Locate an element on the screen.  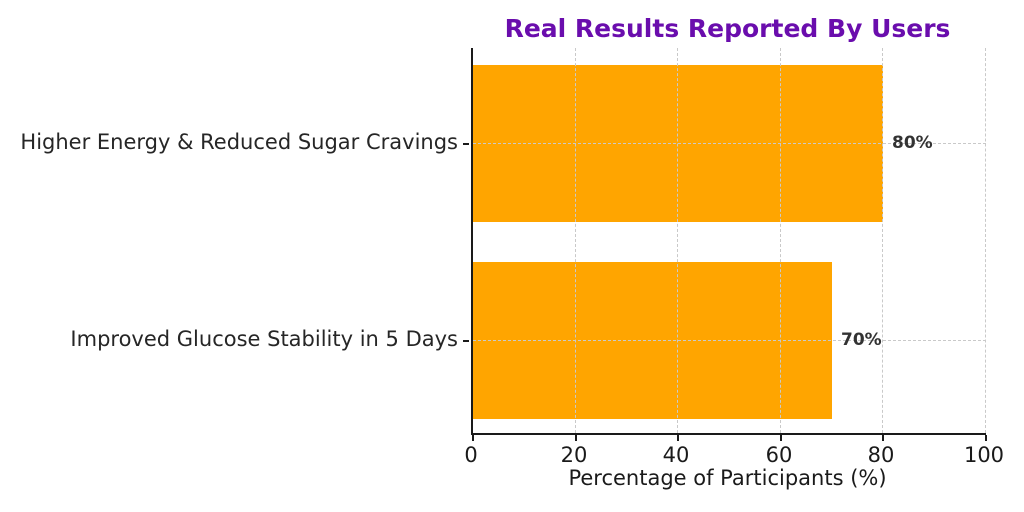
bar-value-label: 70% is located at coordinates (861, 339).